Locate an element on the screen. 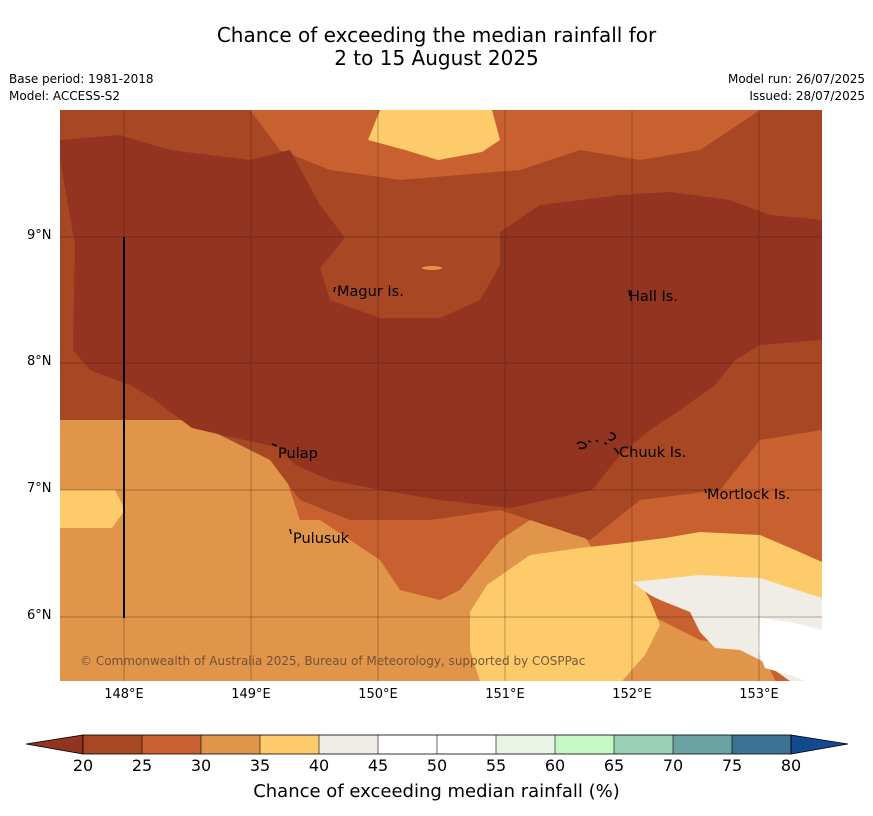  colorbar-tick-35: 35 is located at coordinates (260, 765).